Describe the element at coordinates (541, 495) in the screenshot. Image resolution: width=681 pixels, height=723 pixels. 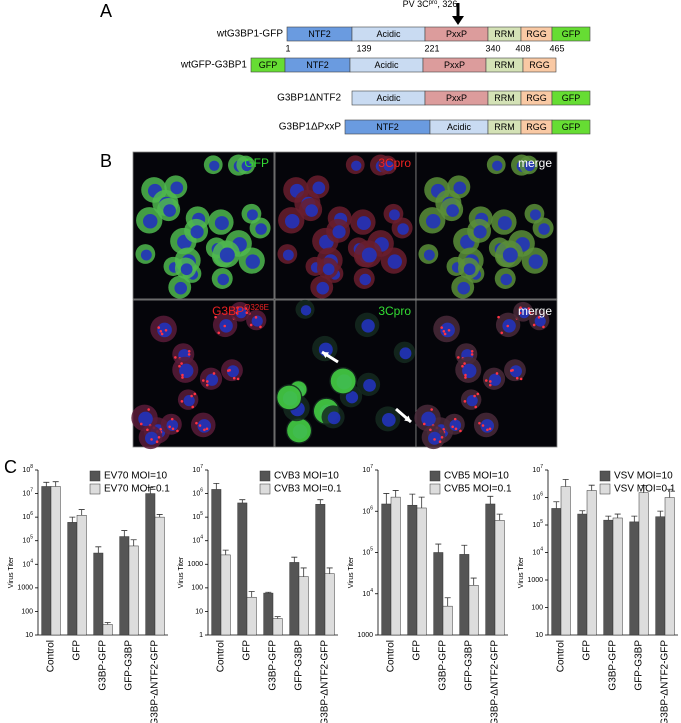
I see `y-tick-exponent: 6` at that location.